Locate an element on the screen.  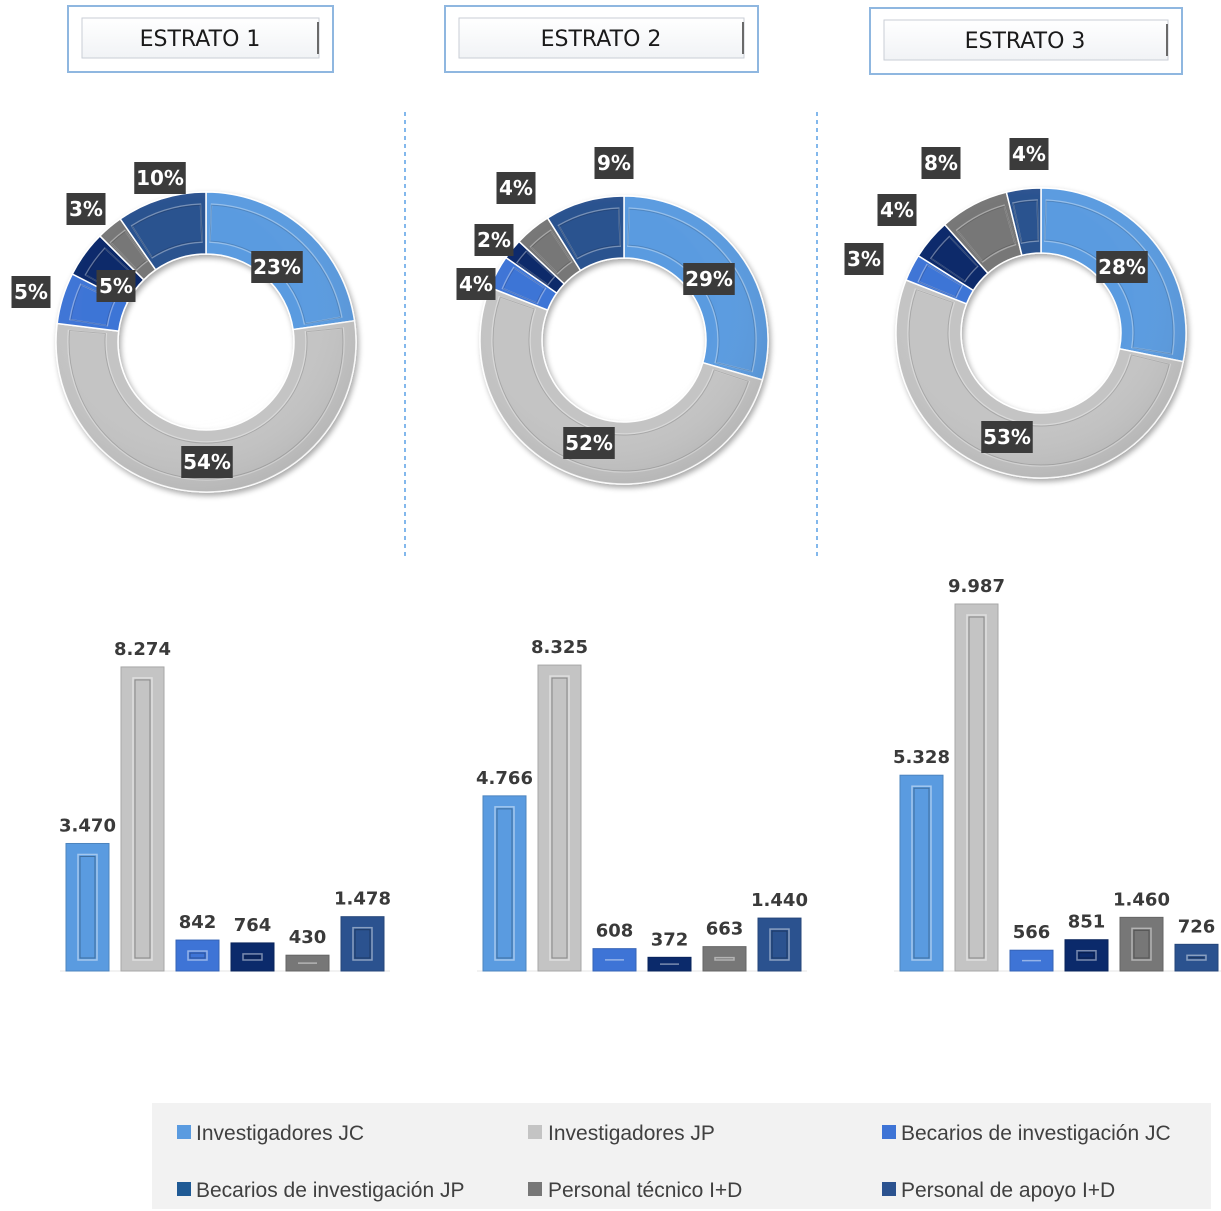
bar-chart-2: 4.766 8.325 608 372 663 1.440 is located at coordinates (642, 804).